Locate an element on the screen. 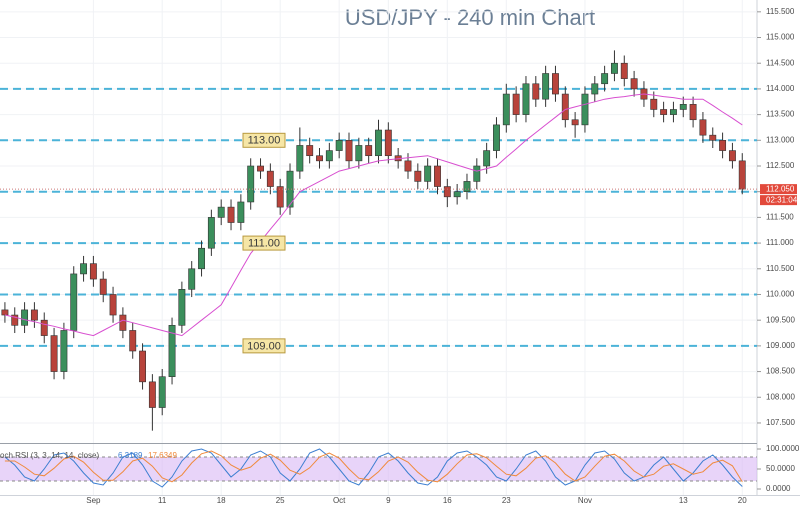 Image resolution: width=800 pixels, height=511 pixels. rsi-title: och RSI (3, 3, 14, 14, close) is located at coordinates (49, 455).